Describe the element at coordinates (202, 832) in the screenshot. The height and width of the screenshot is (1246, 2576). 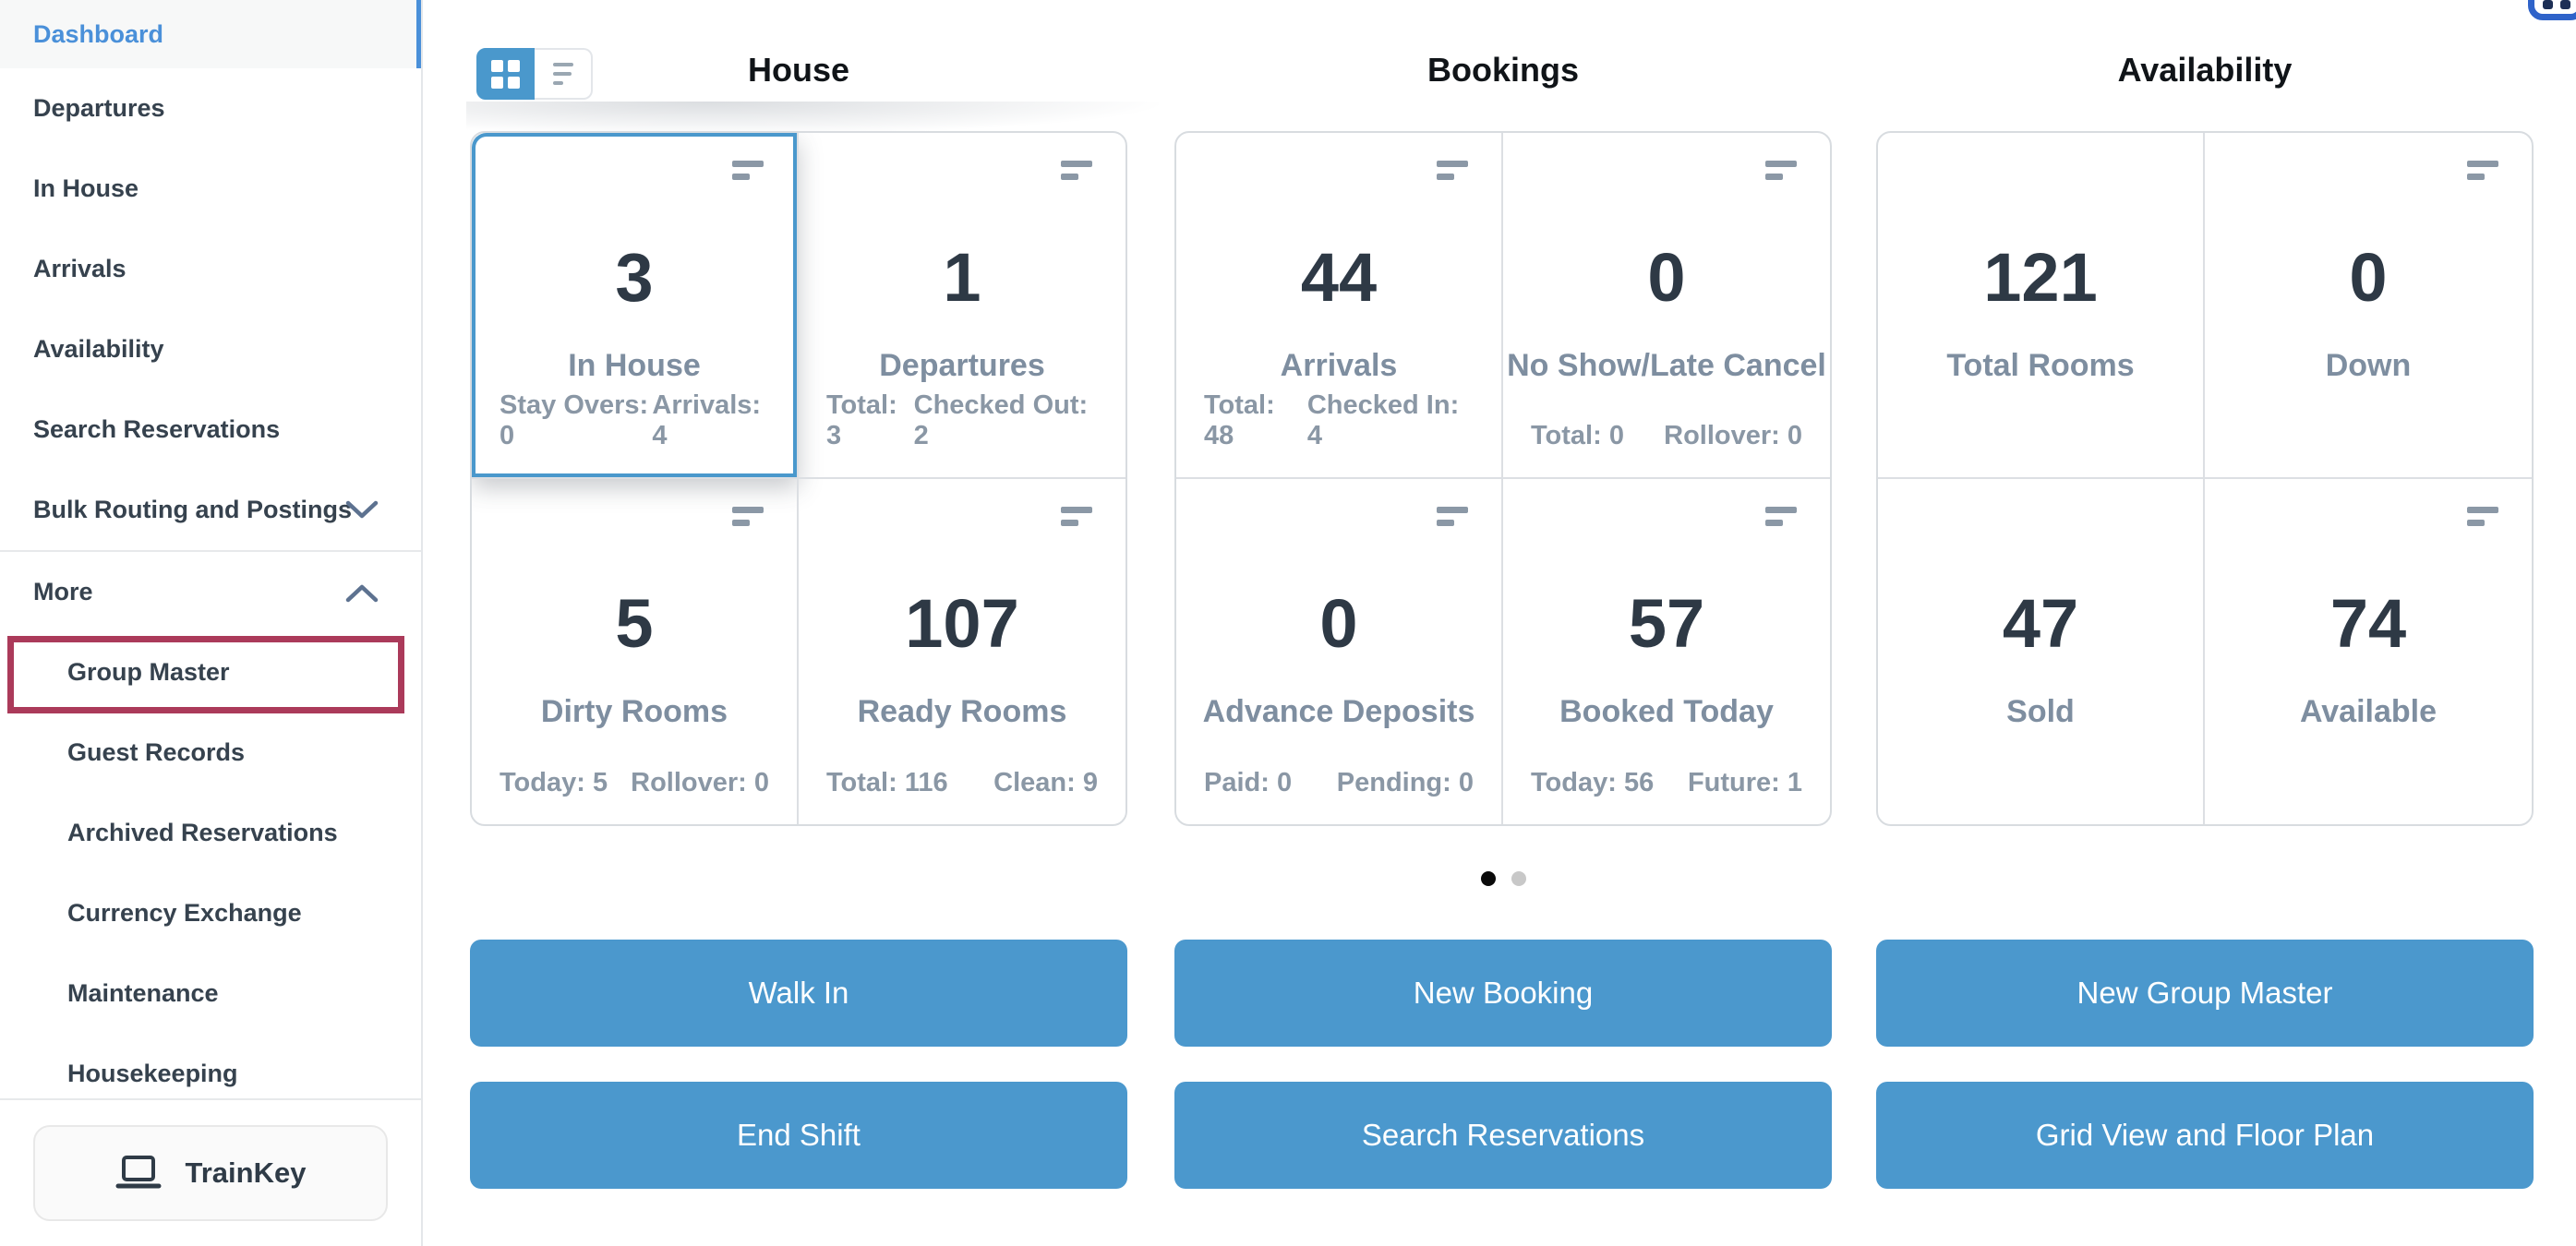
I see `sidebar-item-label: Archived Reservations` at that location.